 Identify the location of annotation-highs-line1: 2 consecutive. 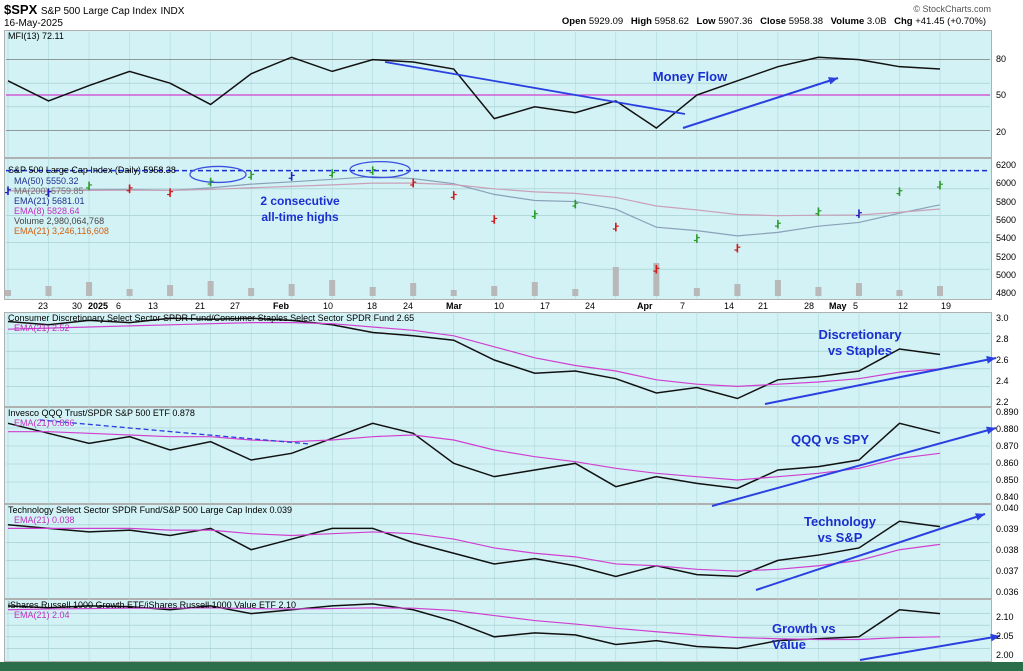
(300, 201).